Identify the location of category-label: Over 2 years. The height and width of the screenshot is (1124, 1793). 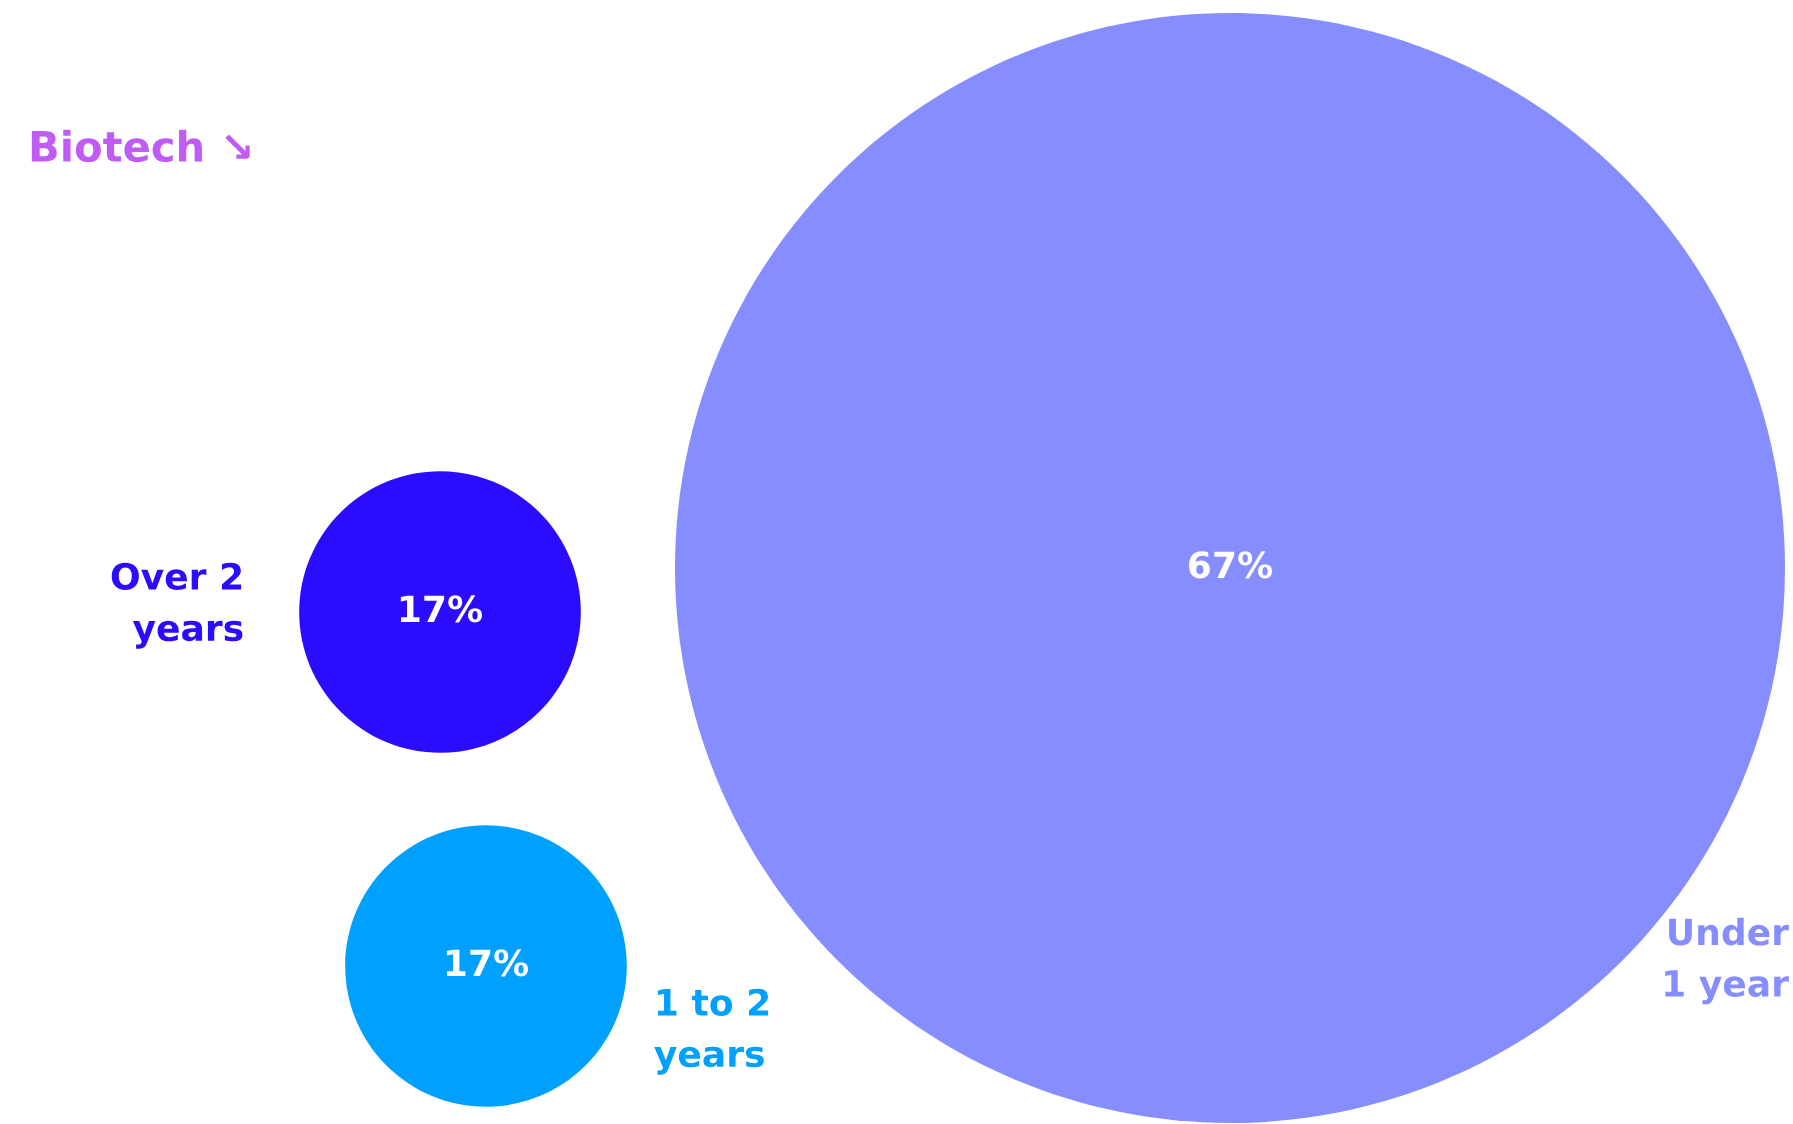
(177, 605).